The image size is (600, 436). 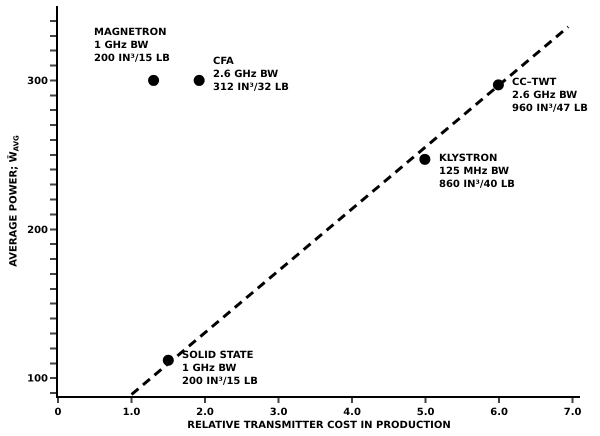 What do you see at coordinates (352, 412) in the screenshot?
I see `x-tick-label: 4.0` at bounding box center [352, 412].